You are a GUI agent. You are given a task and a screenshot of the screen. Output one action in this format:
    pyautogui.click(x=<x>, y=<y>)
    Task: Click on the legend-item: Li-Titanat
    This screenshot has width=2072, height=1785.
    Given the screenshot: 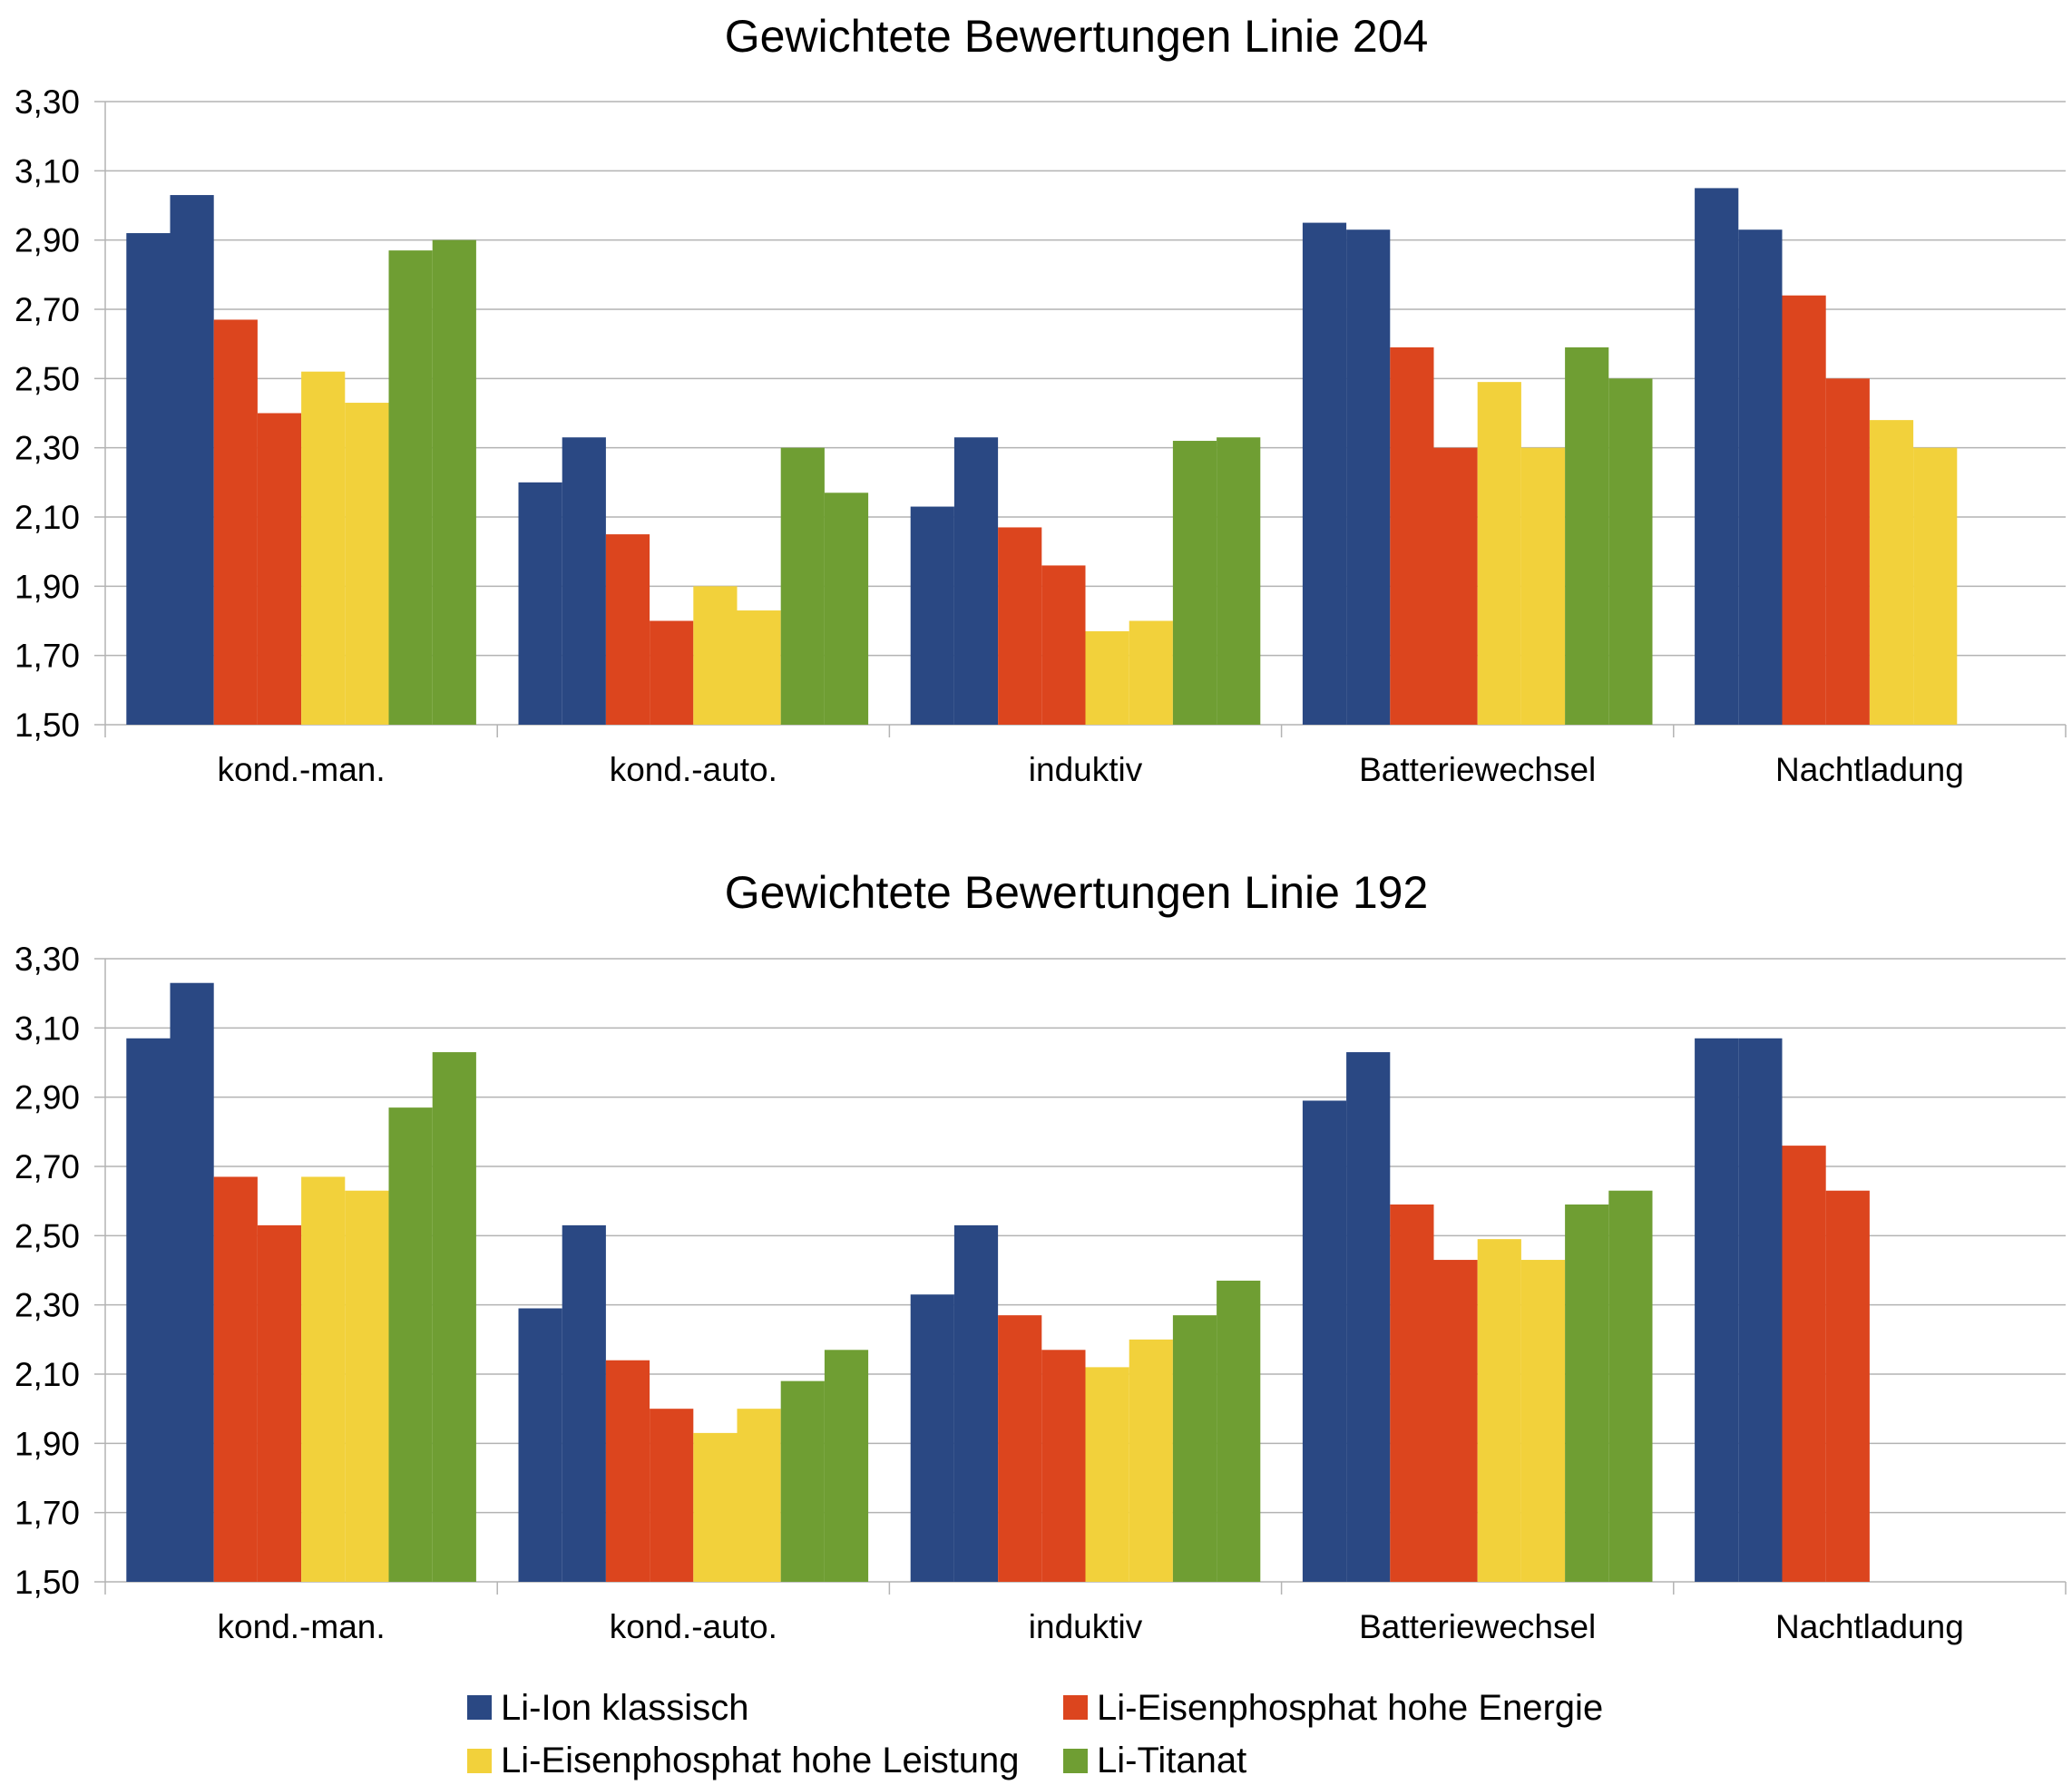 What is the action you would take?
    pyautogui.click(x=1154, y=1761)
    